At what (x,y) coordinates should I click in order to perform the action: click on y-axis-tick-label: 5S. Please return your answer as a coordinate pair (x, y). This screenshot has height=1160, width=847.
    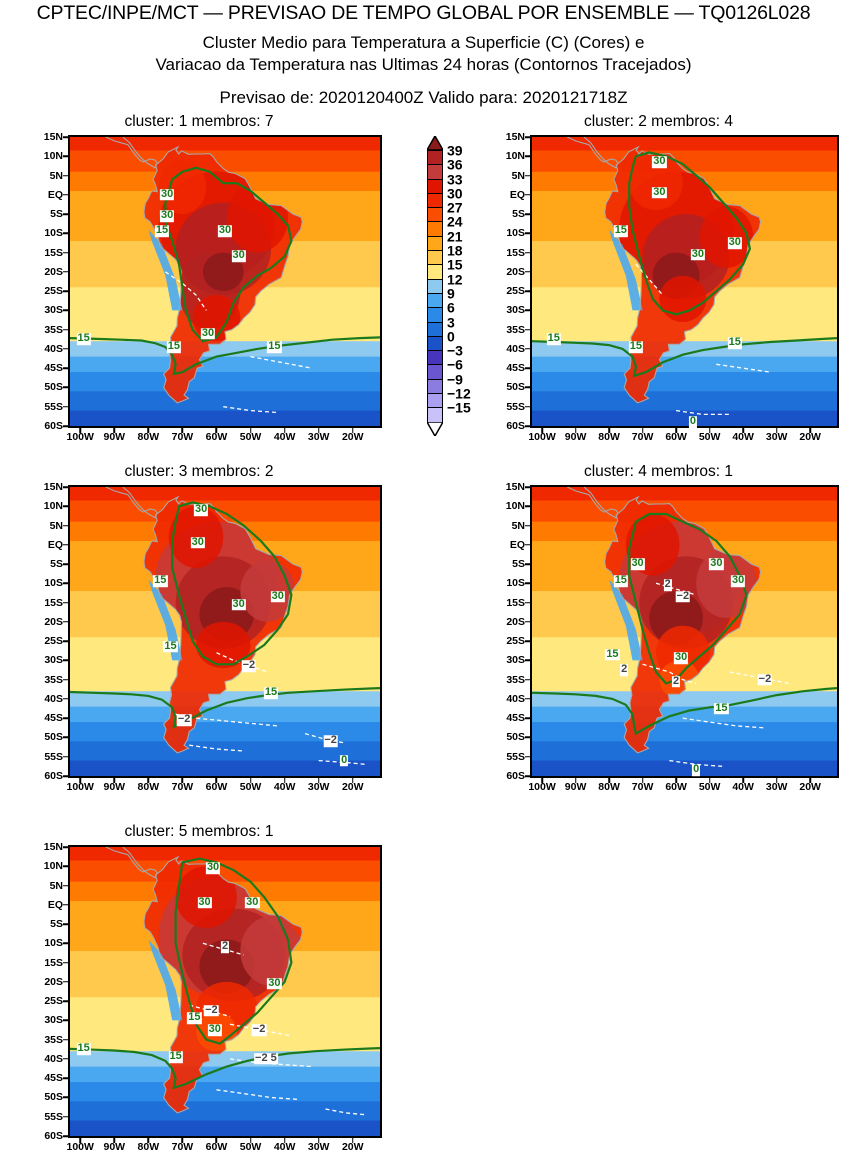
    Looking at the image, I should click on (56, 924).